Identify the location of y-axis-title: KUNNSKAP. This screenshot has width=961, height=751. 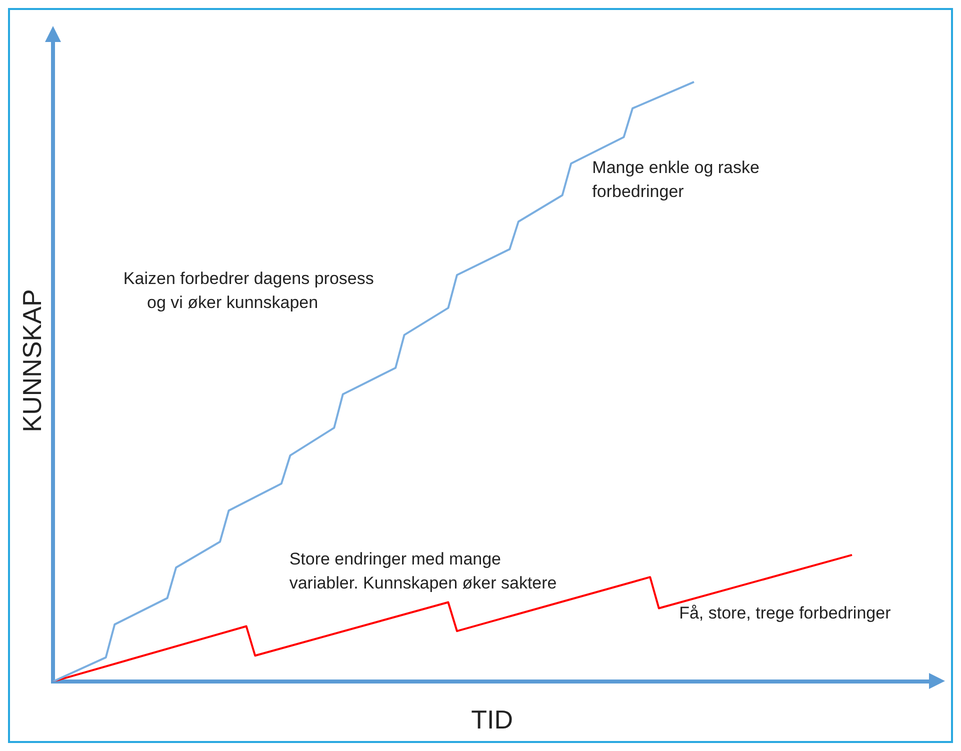
(31, 360).